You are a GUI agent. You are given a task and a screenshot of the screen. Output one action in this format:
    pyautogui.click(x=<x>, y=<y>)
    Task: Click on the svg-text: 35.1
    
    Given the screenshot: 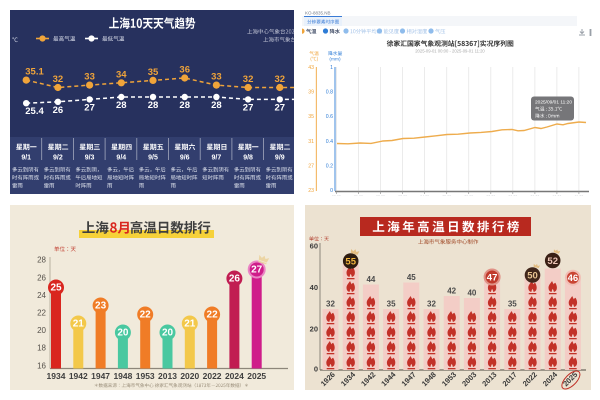 What is the action you would take?
    pyautogui.click(x=34, y=72)
    